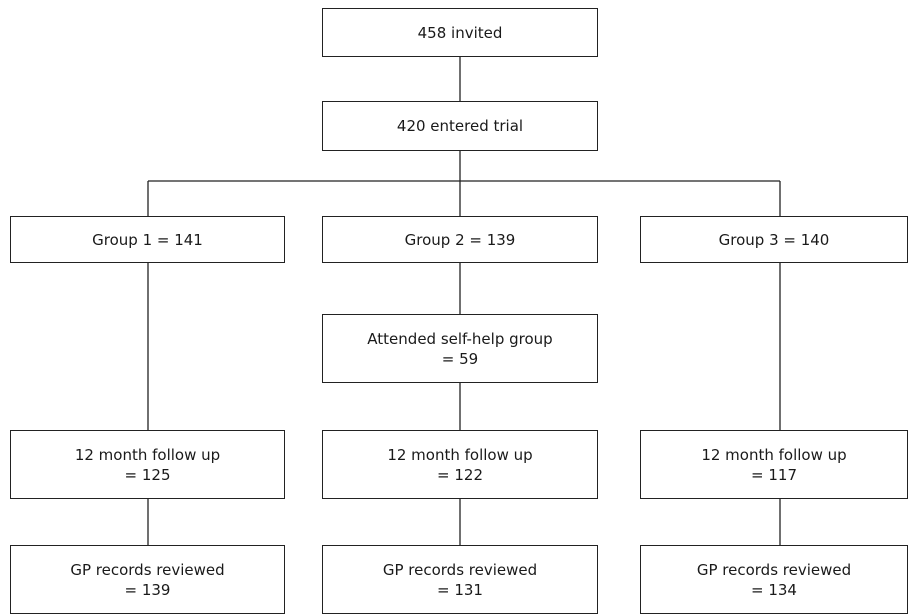  I want to click on node-followup-1: 12 month follow up = 125, so click(147, 464).